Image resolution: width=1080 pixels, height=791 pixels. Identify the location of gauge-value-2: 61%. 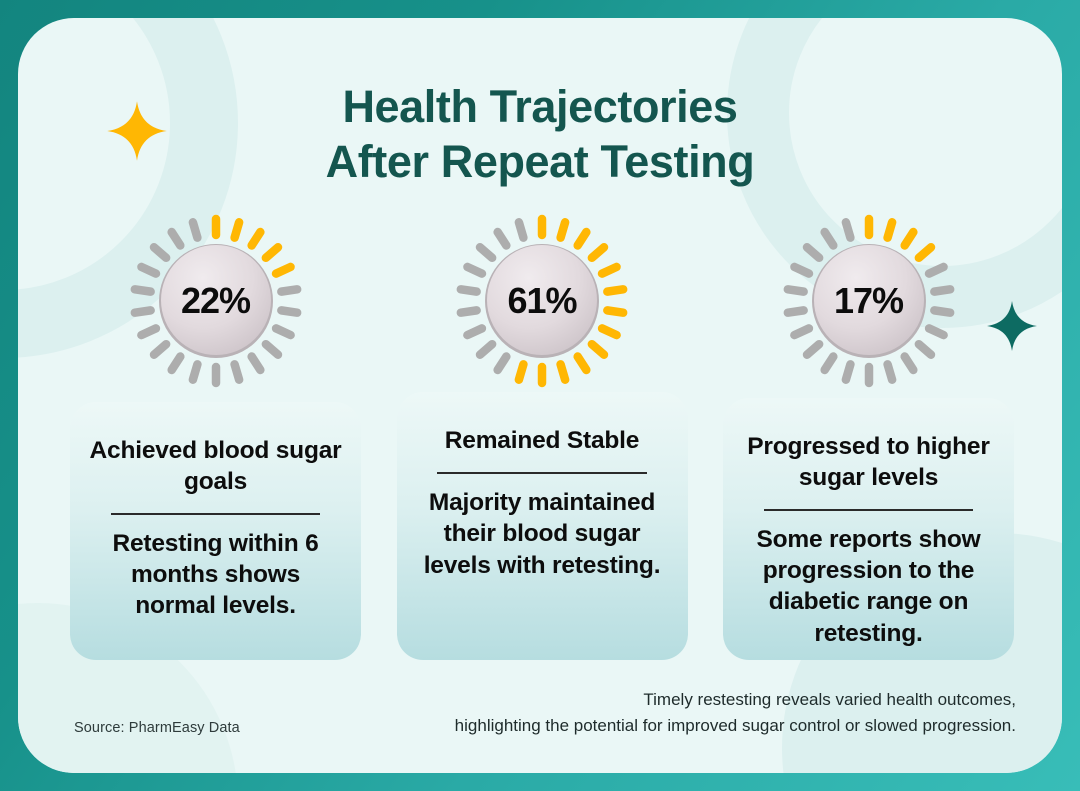
(542, 300).